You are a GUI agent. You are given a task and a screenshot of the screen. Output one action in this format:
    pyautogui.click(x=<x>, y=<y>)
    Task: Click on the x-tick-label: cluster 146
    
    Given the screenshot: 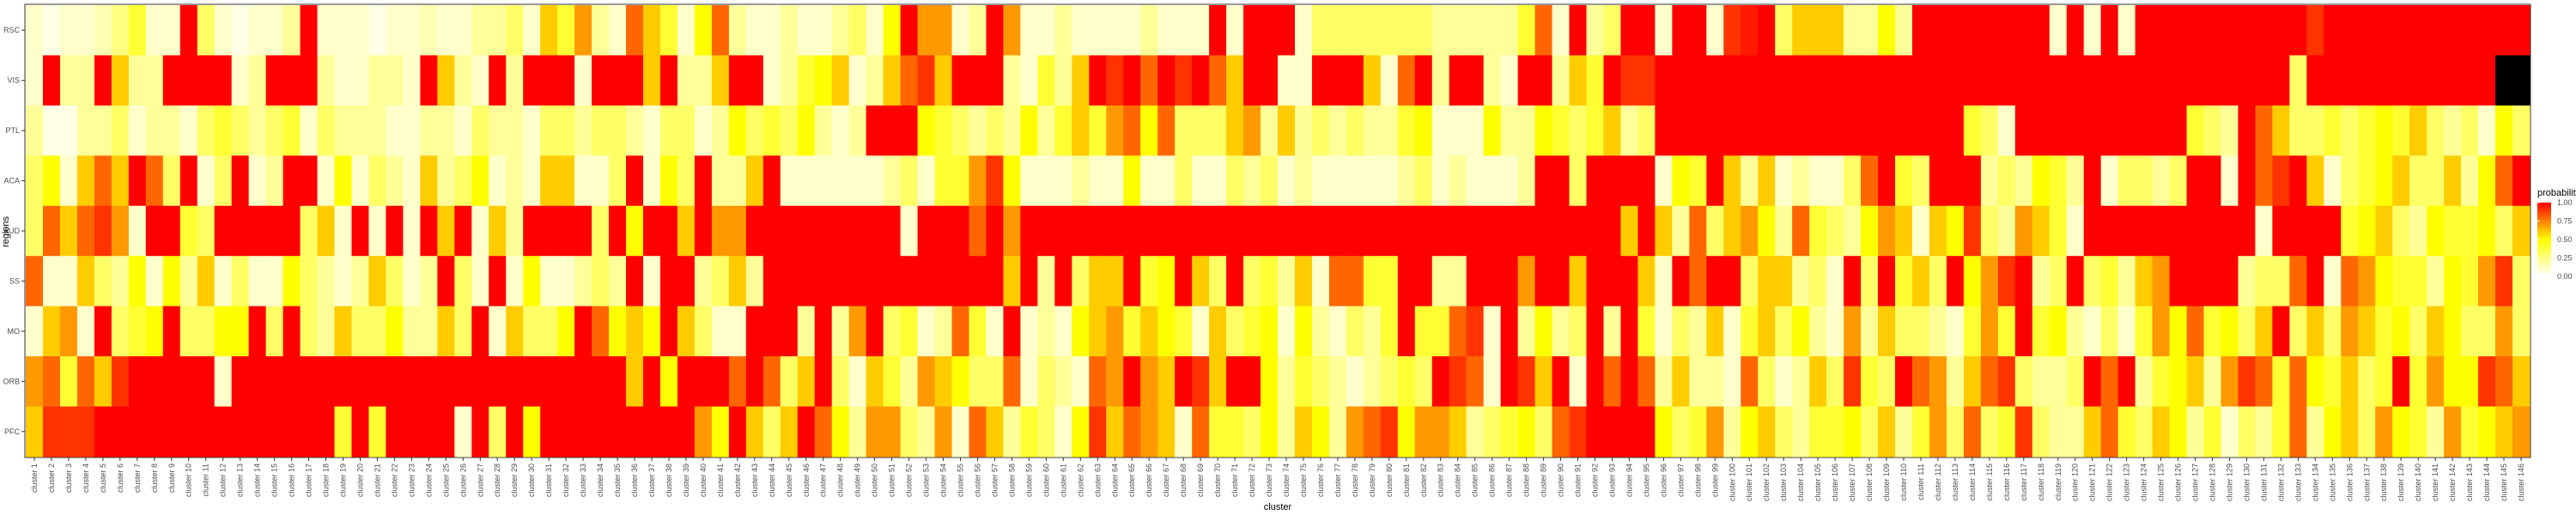 What is the action you would take?
    pyautogui.click(x=2521, y=482)
    